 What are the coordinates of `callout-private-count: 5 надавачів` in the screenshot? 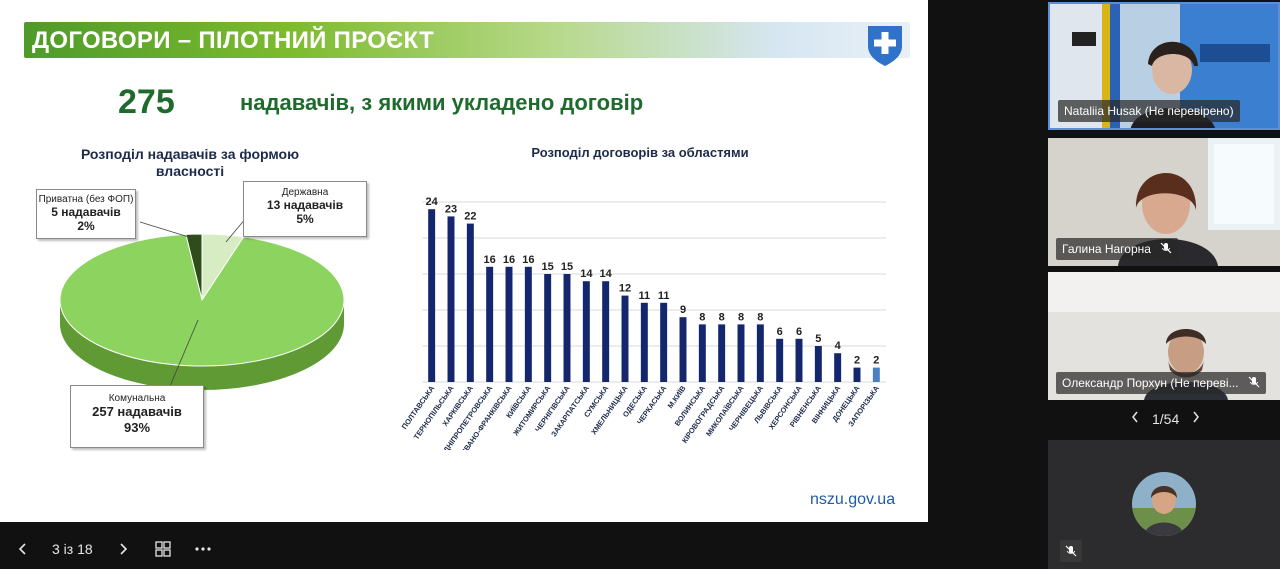 It's located at (86, 212).